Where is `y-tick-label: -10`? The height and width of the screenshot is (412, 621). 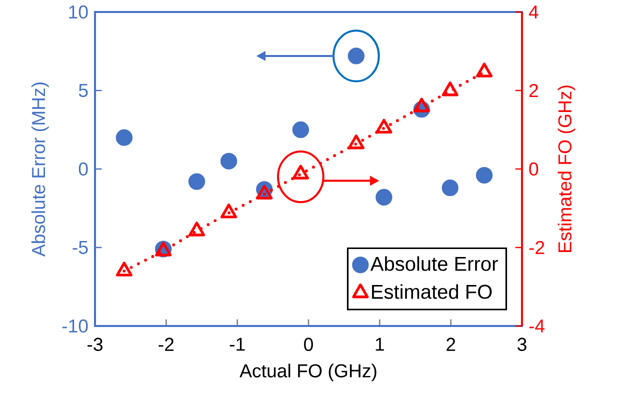
y-tick-label: -10 is located at coordinates (75, 326).